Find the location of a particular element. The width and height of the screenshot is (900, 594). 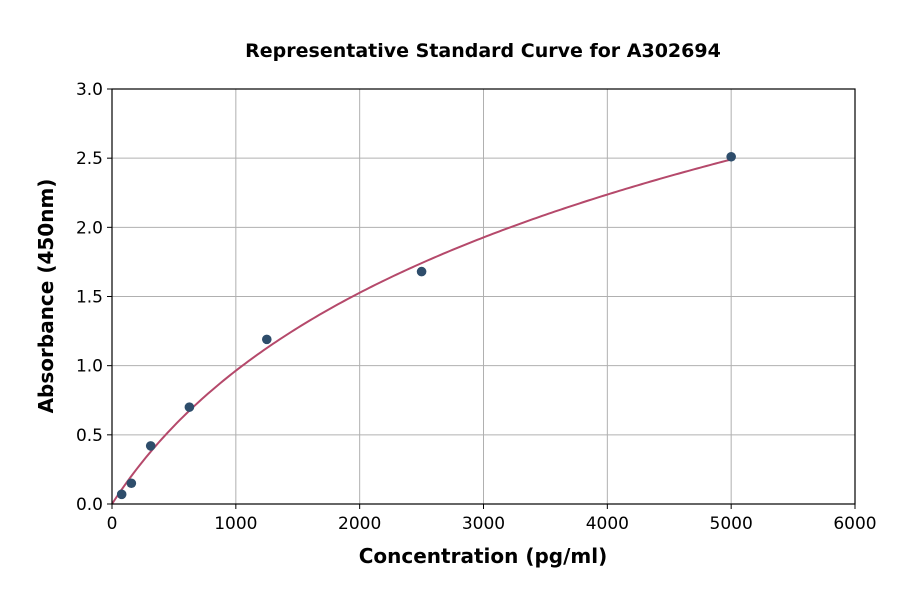

x-tick-label: 4000 is located at coordinates (607, 524).